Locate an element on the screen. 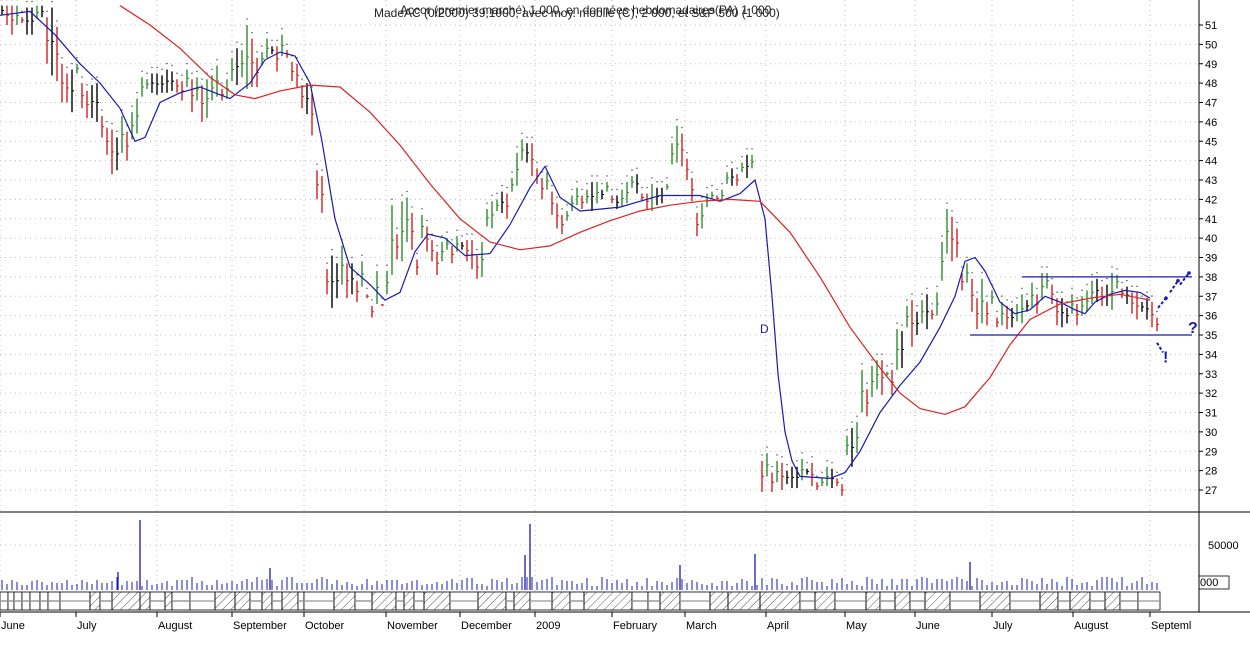 The width and height of the screenshot is (1250, 661). annotation-label: ! is located at coordinates (1165, 357).